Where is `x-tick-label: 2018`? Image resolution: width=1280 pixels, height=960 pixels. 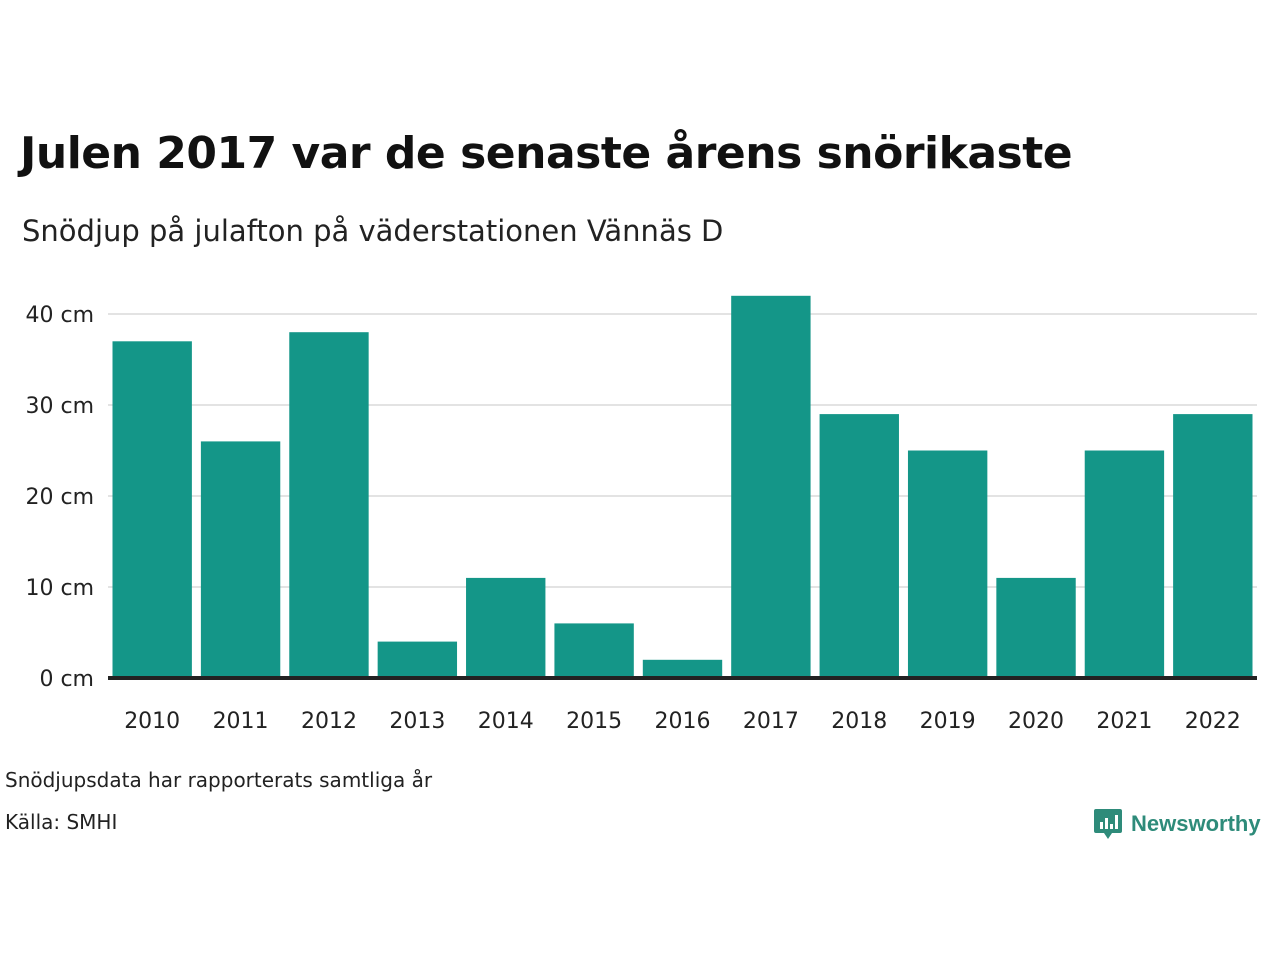 x-tick-label: 2018 is located at coordinates (859, 721).